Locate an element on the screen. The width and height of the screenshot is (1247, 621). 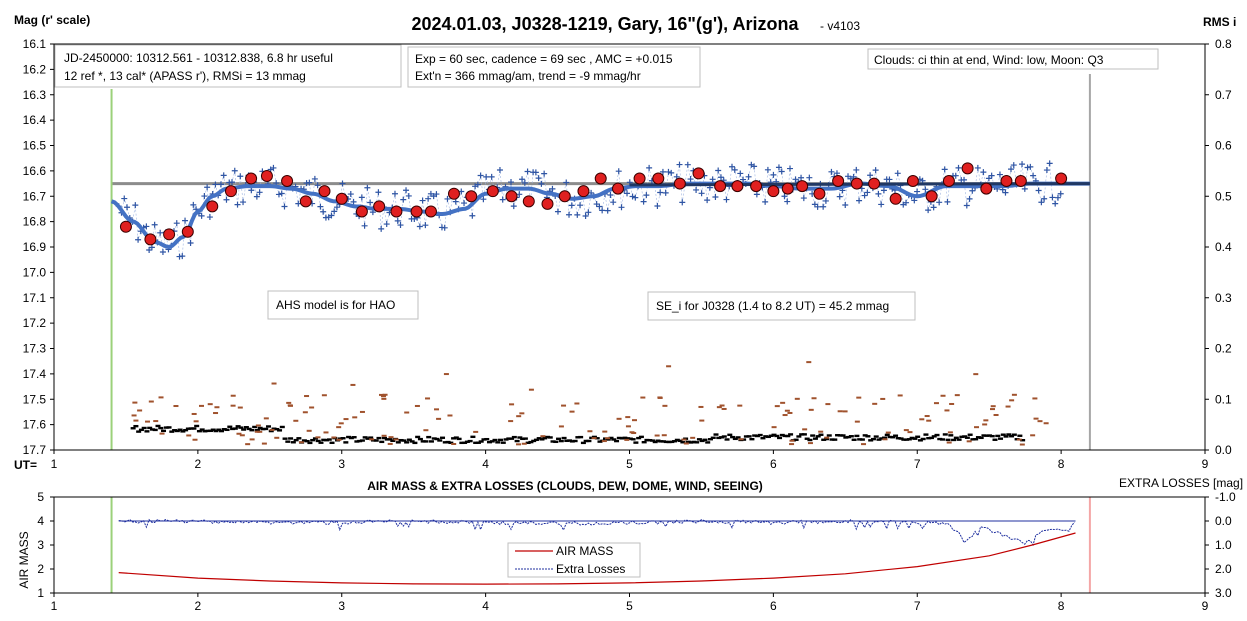
y-tick-label: 16.1 is located at coordinates (35, 44).